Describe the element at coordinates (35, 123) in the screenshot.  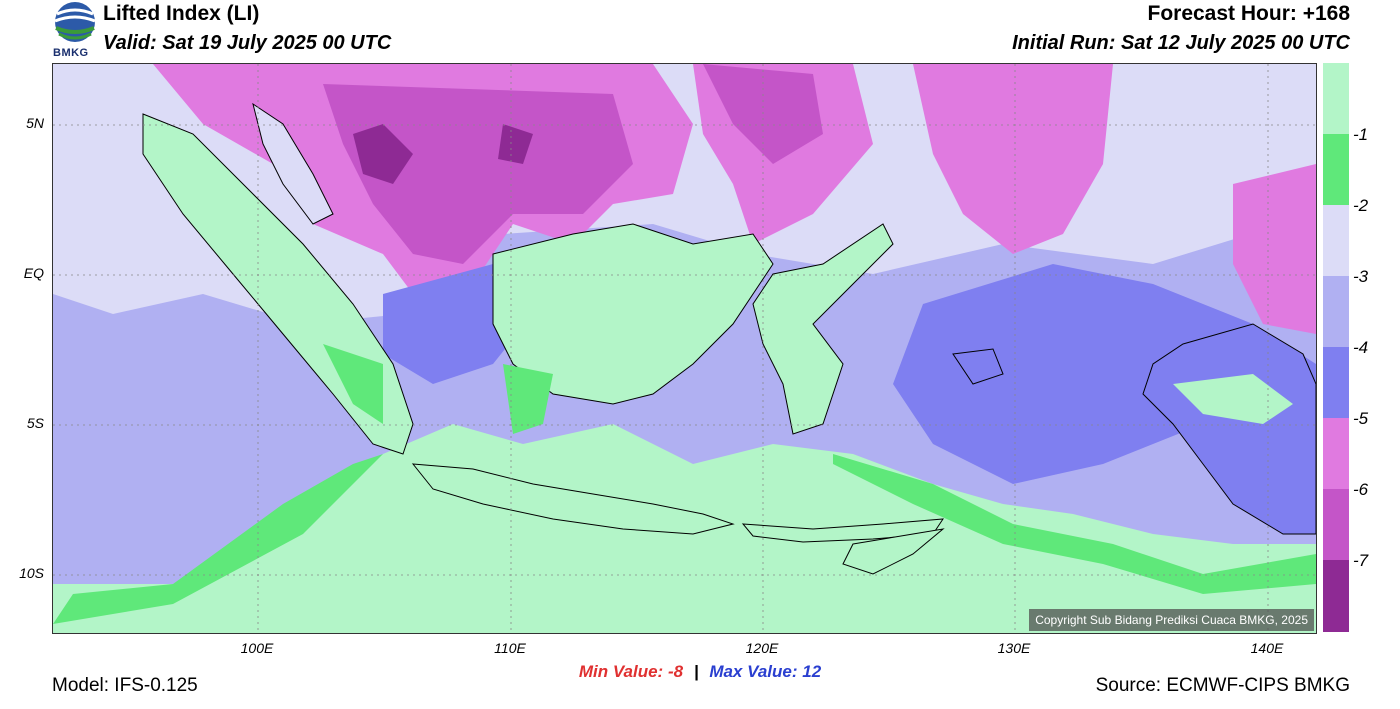
I see `lat-label-5n: 5N` at that location.